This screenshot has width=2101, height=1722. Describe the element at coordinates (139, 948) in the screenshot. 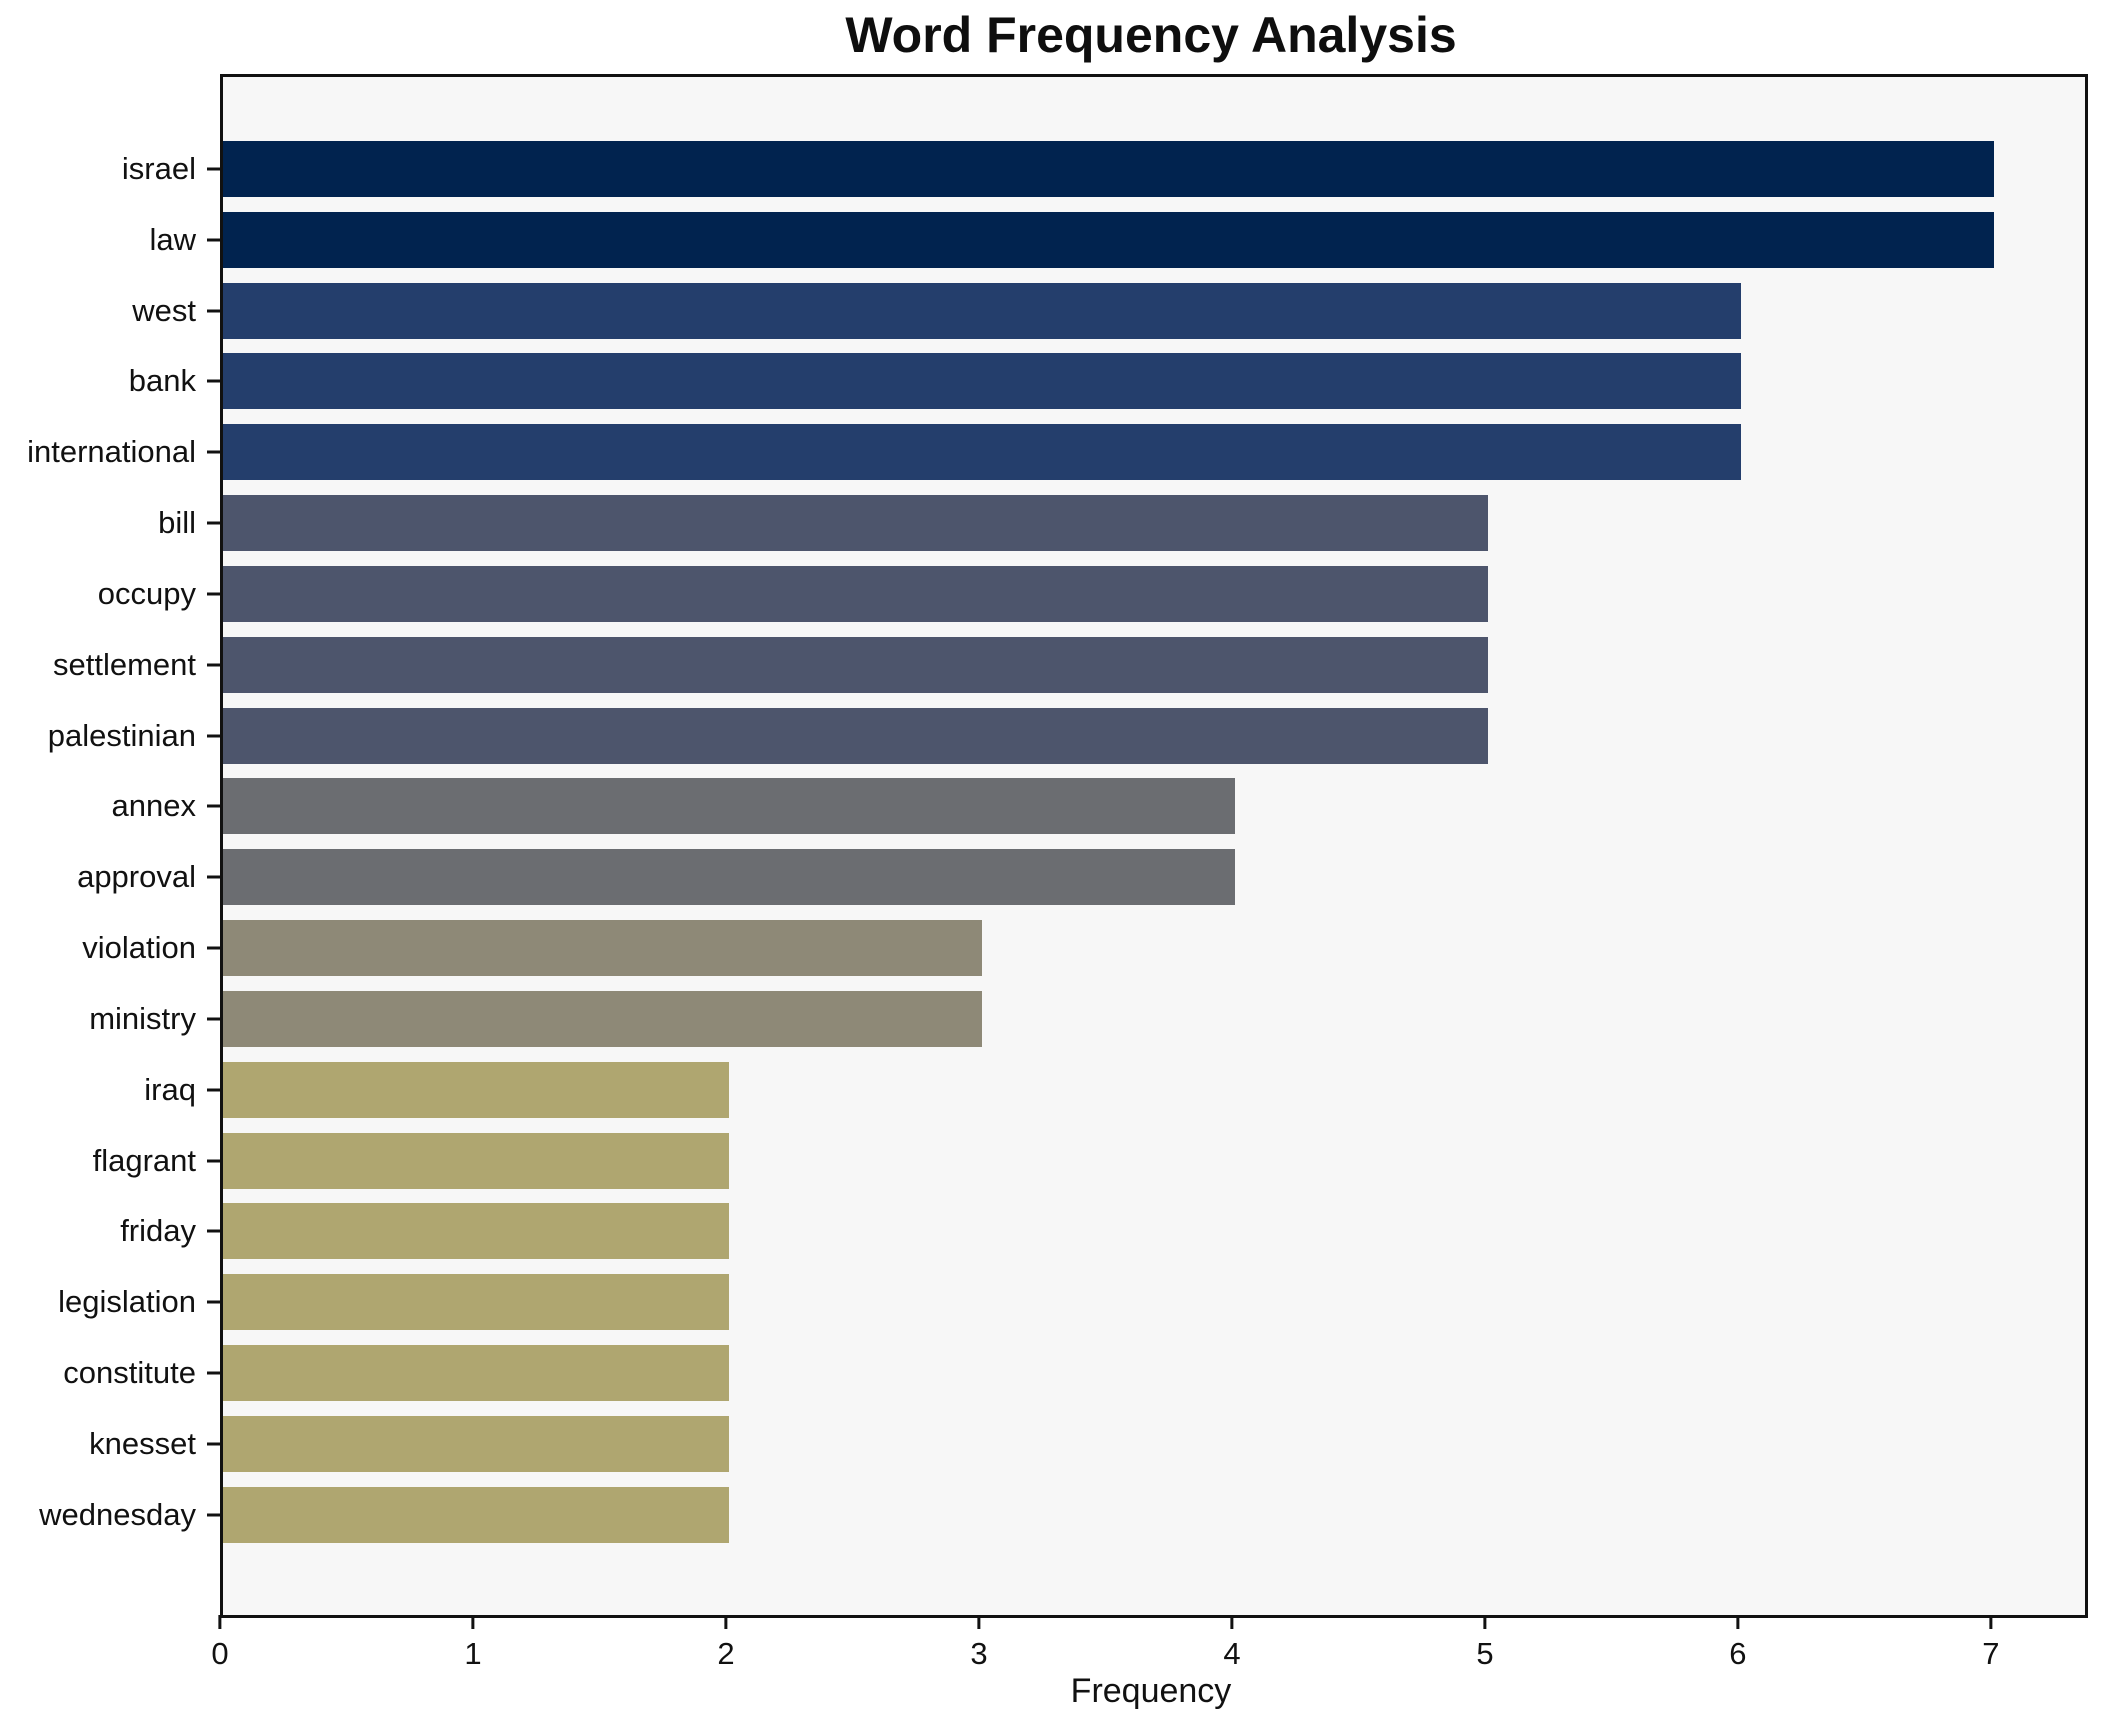

I see `y-axis-label: violation` at that location.